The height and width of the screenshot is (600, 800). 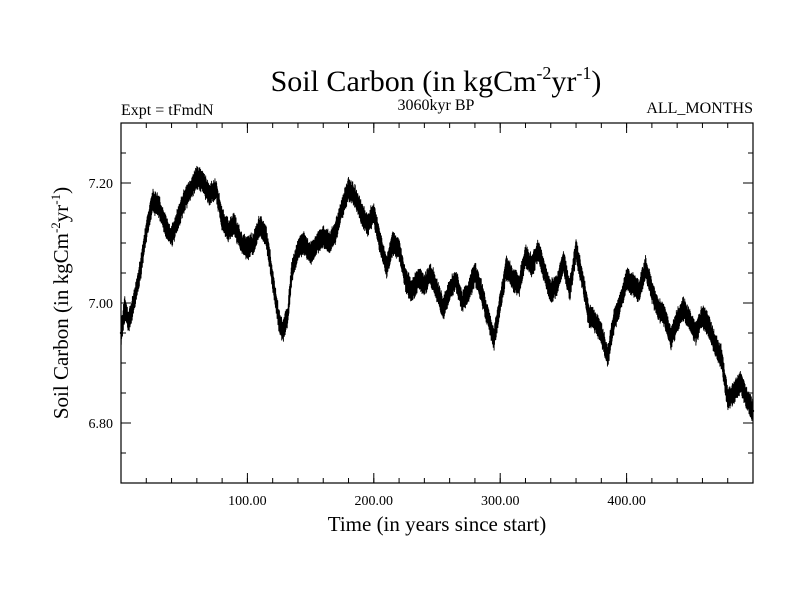 What do you see at coordinates (436, 105) in the screenshot?
I see `subtitle-period: 3060kyr BP` at bounding box center [436, 105].